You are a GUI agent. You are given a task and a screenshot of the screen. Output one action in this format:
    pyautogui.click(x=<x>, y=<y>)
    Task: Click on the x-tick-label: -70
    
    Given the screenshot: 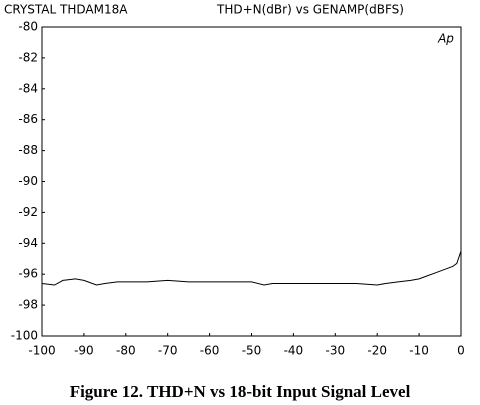 What is the action you would take?
    pyautogui.click(x=168, y=351)
    